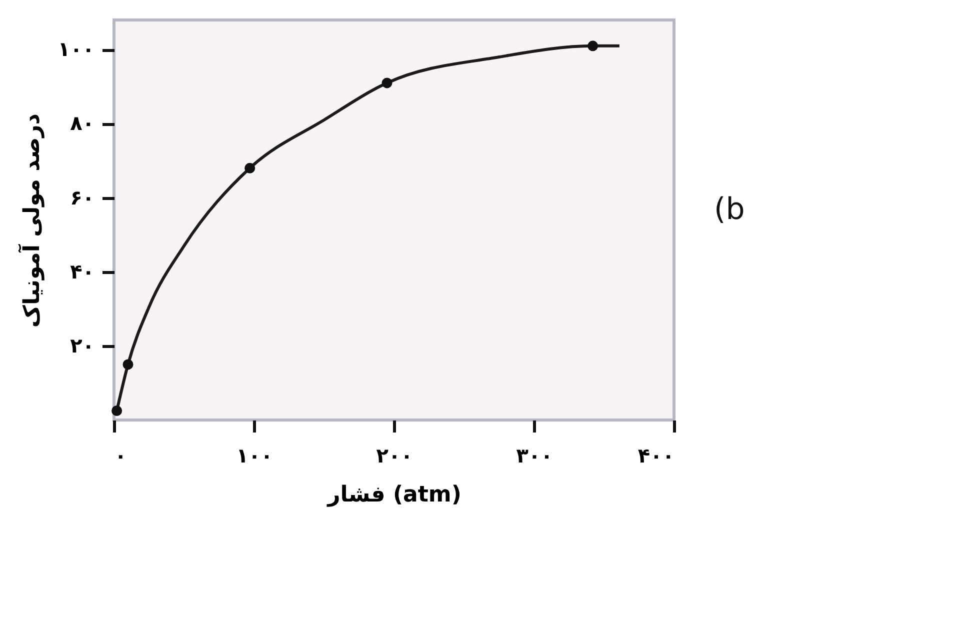 This screenshot has width=962, height=620. I want to click on x-tick-label: ۳۰۰, so click(534, 456).